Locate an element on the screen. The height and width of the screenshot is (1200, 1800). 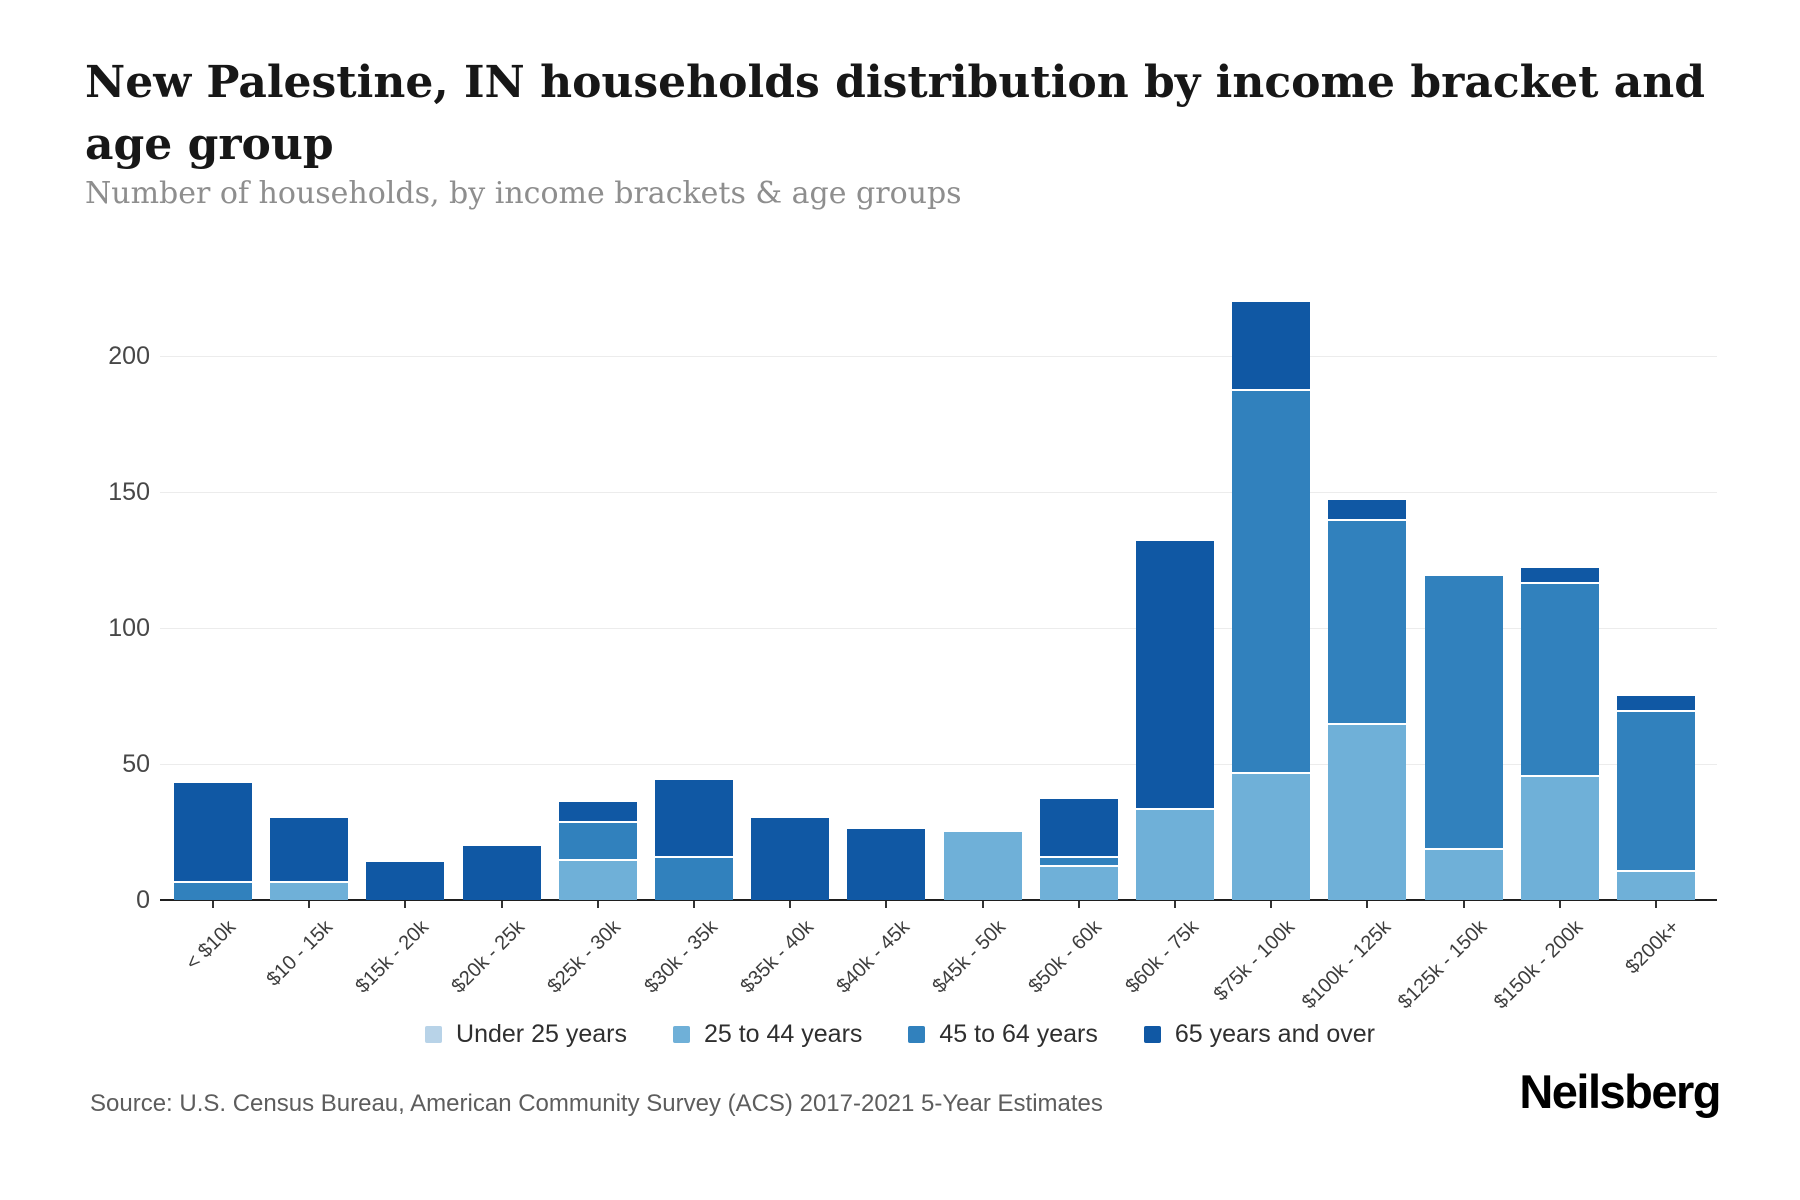
legend-item-under-25-years: Under 25 years is located at coordinates (526, 1034).